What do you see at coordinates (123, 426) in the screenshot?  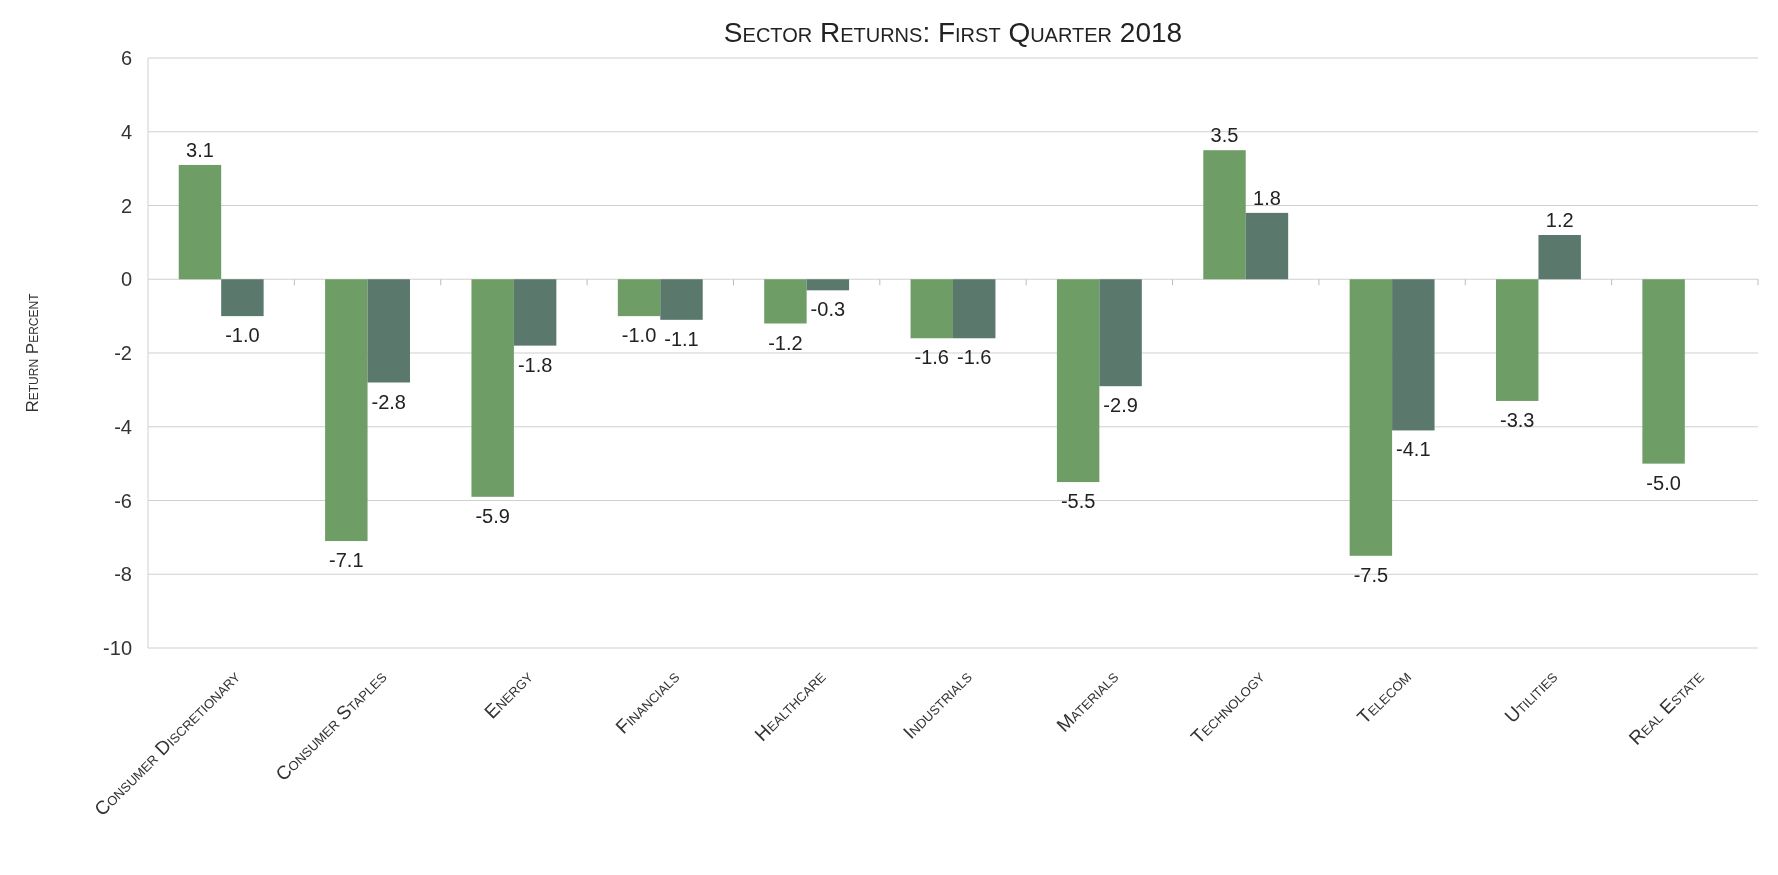 I see `y-tick-label: -4` at bounding box center [123, 426].